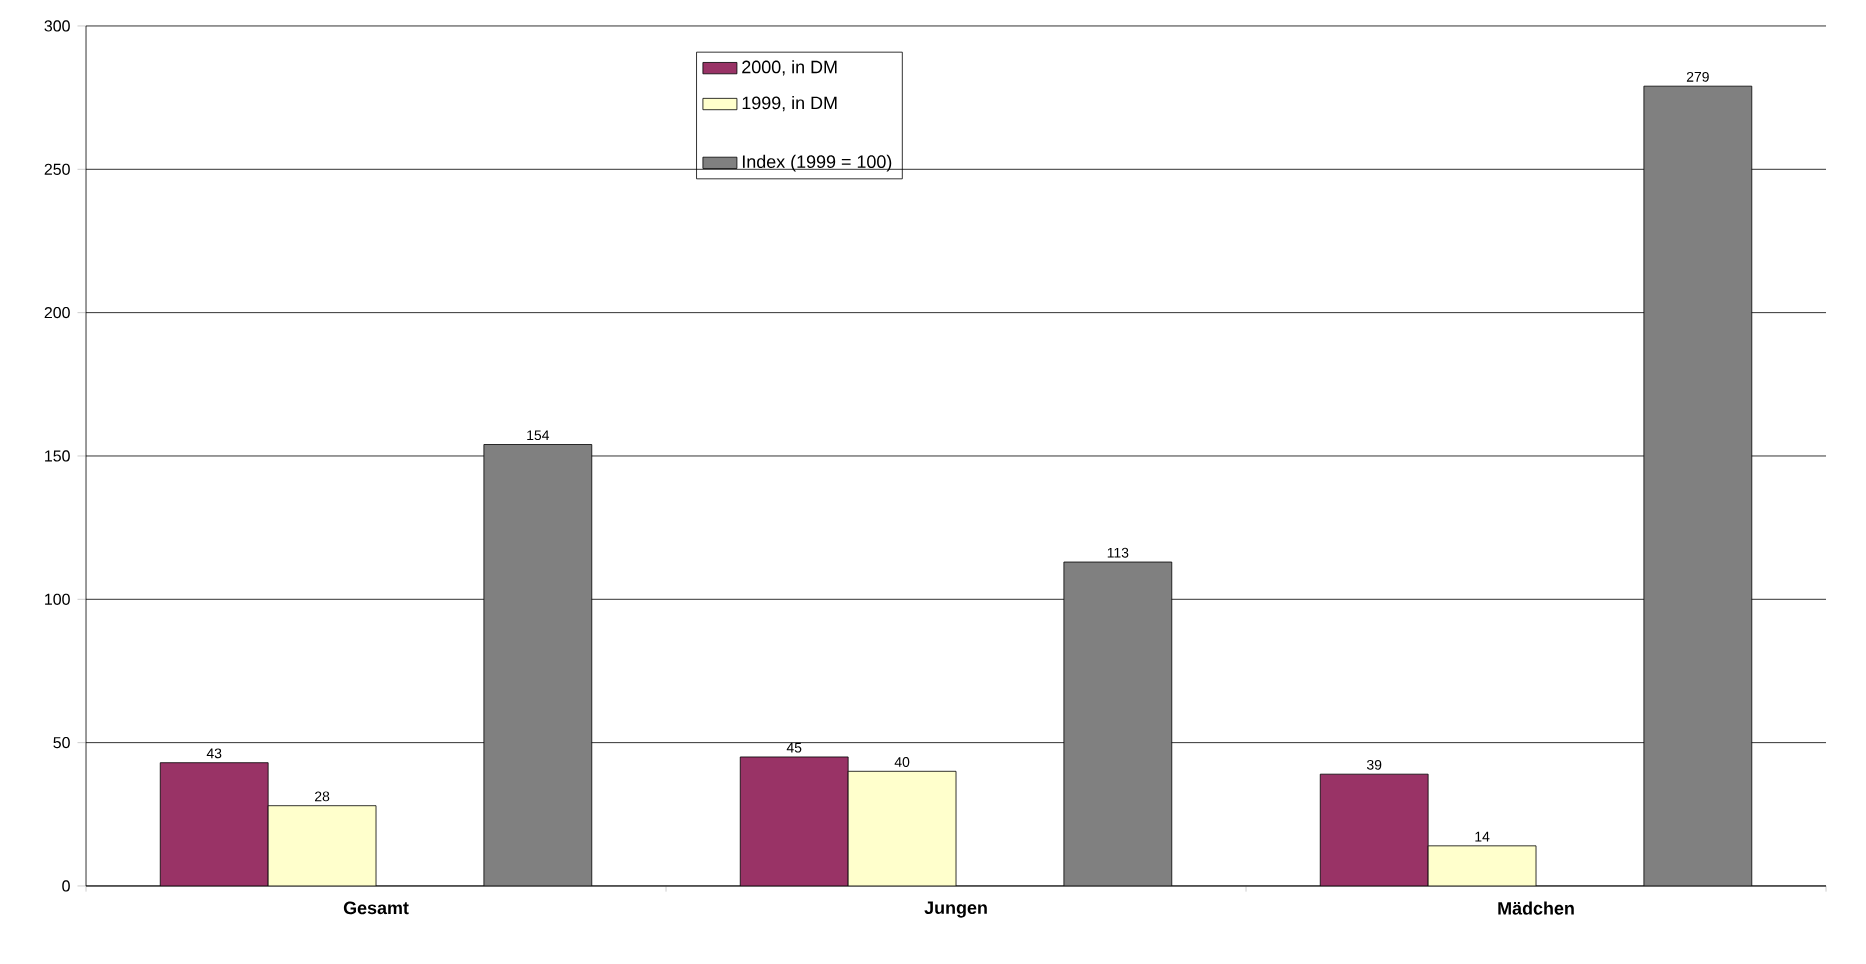 The width and height of the screenshot is (1866, 964). Describe the element at coordinates (1536, 908) in the screenshot. I see `x-tick-label: Mädchen` at that location.